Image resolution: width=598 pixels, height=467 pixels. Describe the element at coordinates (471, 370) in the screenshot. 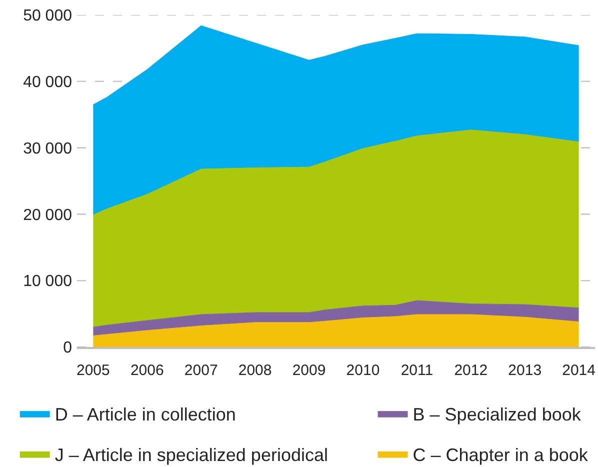

I see `x-tick-label: 2012` at that location.